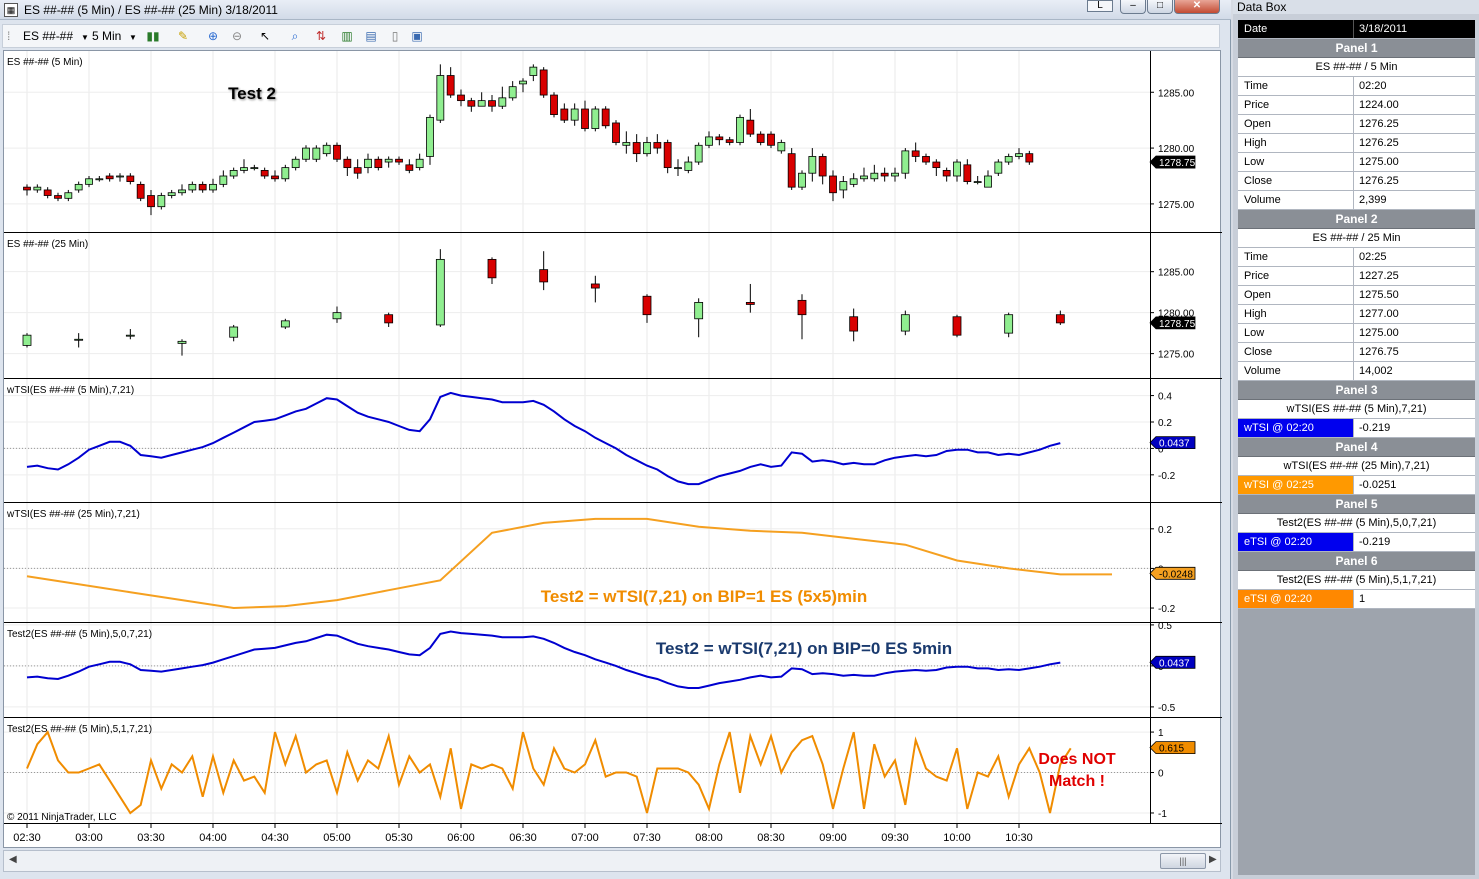 This screenshot has height=879, width=1479. What do you see at coordinates (1356, 352) in the screenshot?
I see `table-row: Close 1276.75` at bounding box center [1356, 352].